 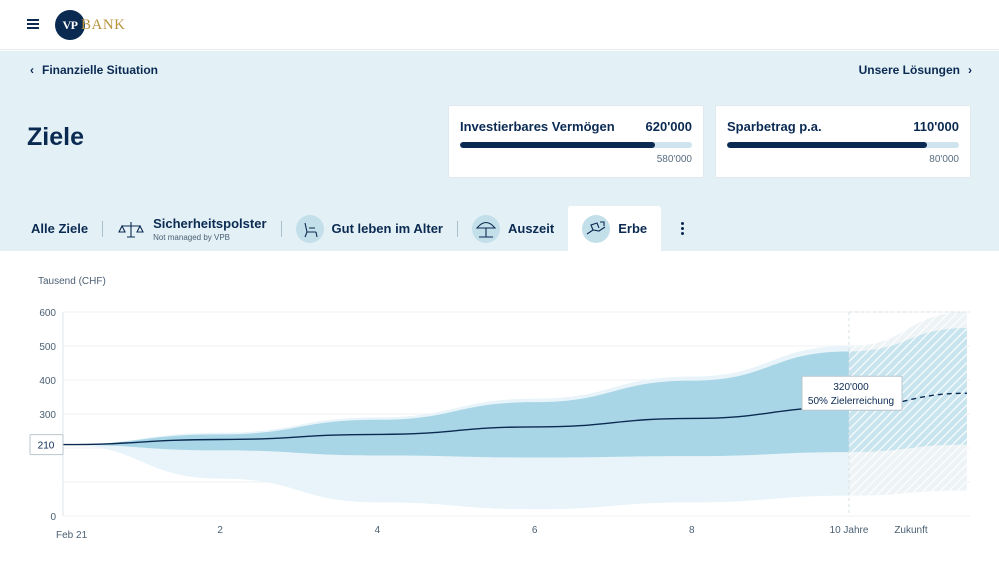 What do you see at coordinates (944, 159) in the screenshot?
I see `card-sub-value: 80'000` at bounding box center [944, 159].